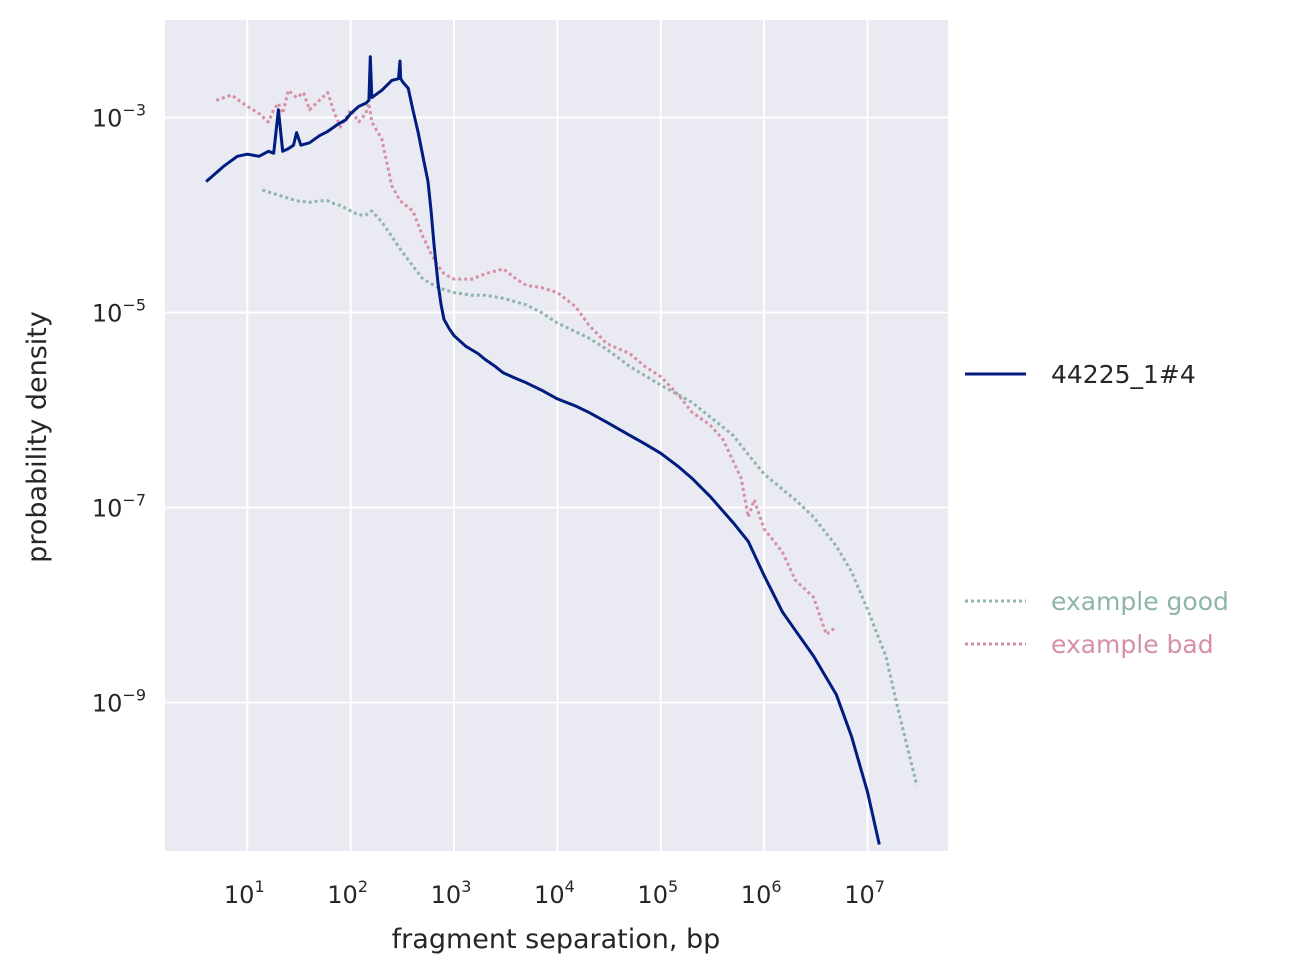  What do you see at coordinates (119, 702) in the screenshot?
I see `y-tick-label: 10⁻⁹` at bounding box center [119, 702].